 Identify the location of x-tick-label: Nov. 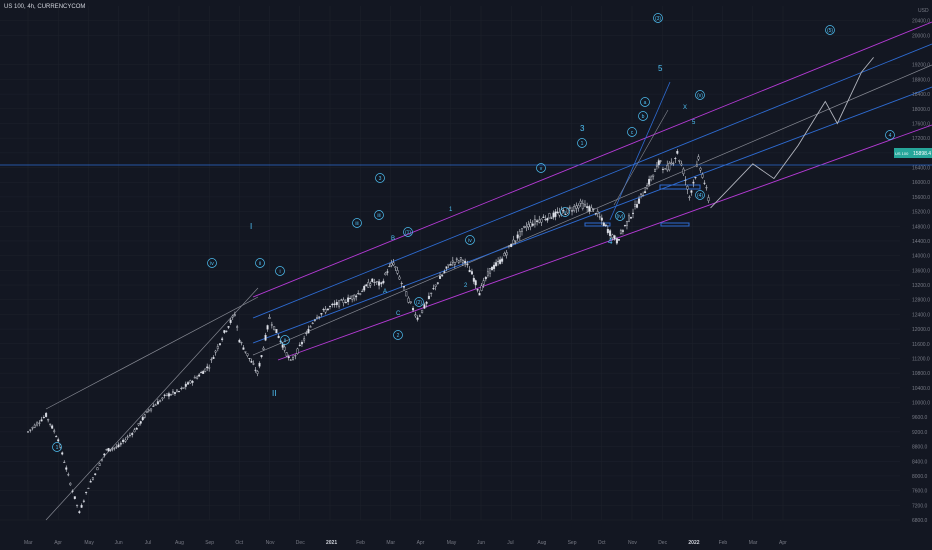
(632, 543).